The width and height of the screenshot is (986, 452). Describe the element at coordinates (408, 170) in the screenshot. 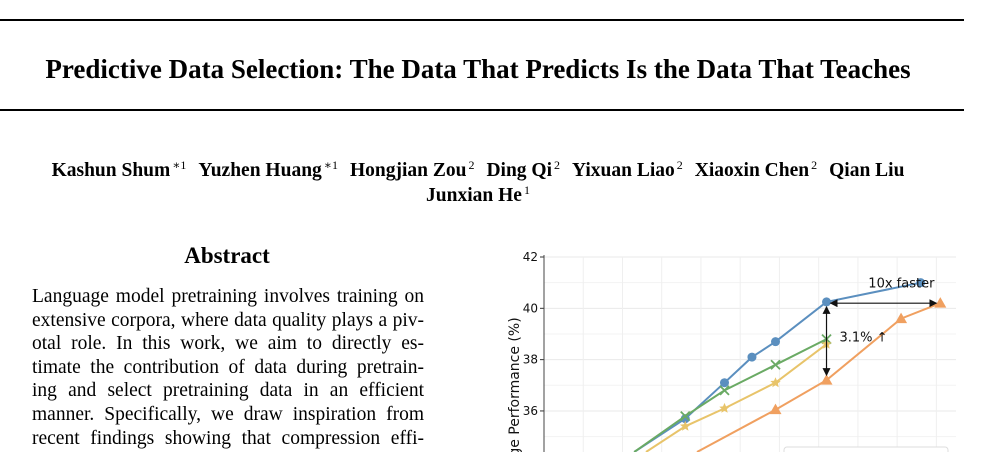

I see `author-name: Hongjian Zou` at that location.